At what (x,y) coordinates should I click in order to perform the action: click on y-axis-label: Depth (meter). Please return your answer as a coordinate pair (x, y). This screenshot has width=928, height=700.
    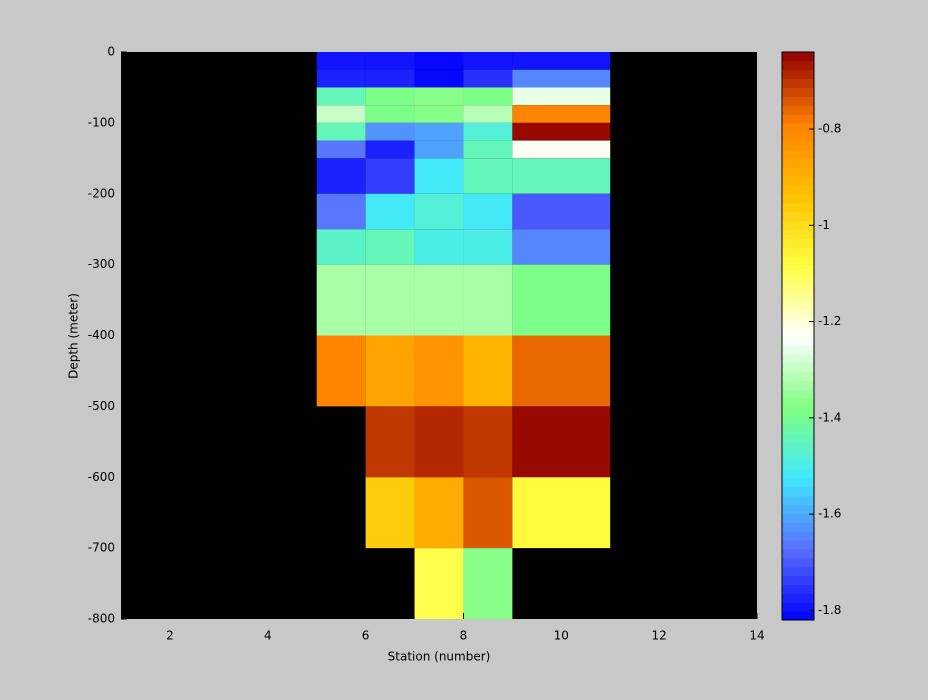
    Looking at the image, I should click on (74, 336).